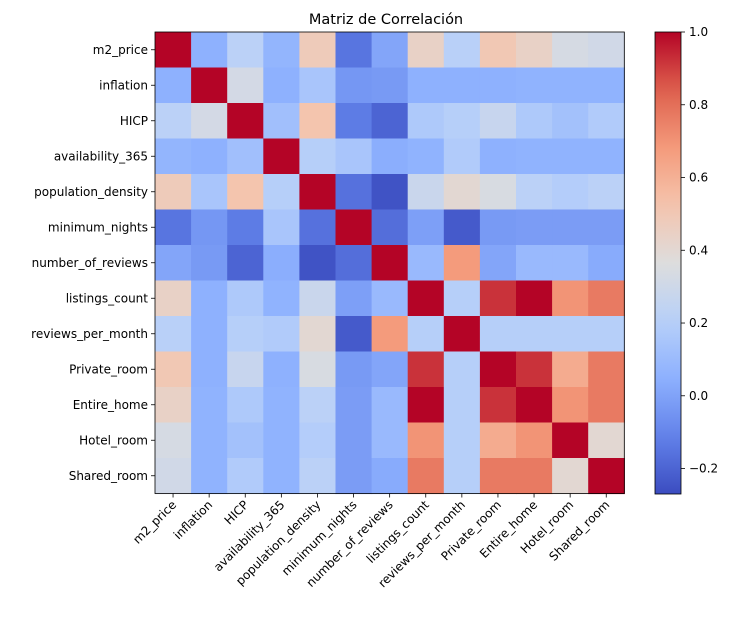  I want to click on colorbar-tick-label: 0.8, so click(698, 105).